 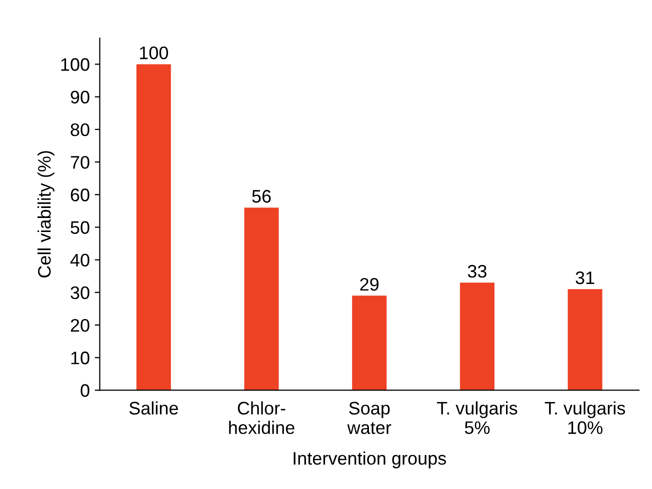 I want to click on y-tick-label: 70, so click(x=80, y=162).